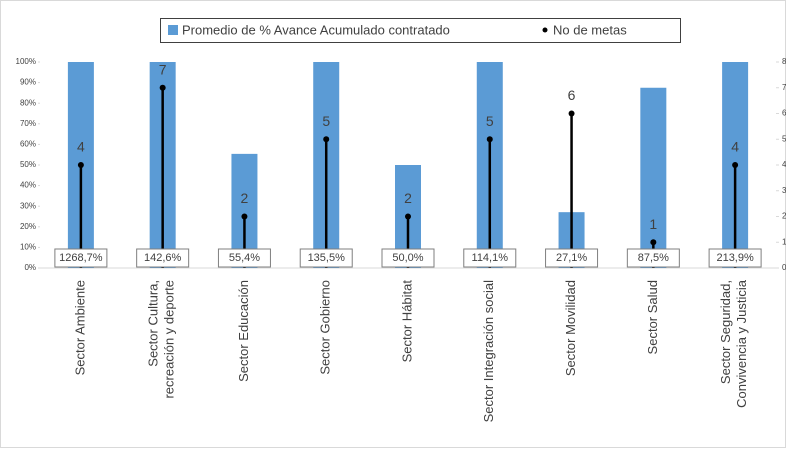  What do you see at coordinates (28, 164) in the screenshot?
I see `y-tick-label: 50%` at bounding box center [28, 164].